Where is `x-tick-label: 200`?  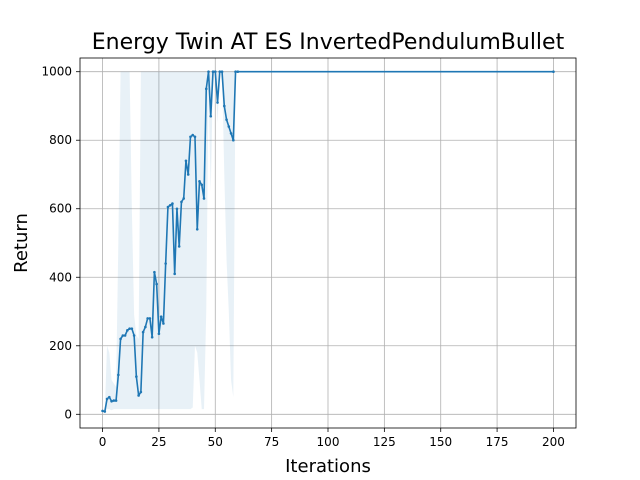 x-tick-label: 200 is located at coordinates (553, 442).